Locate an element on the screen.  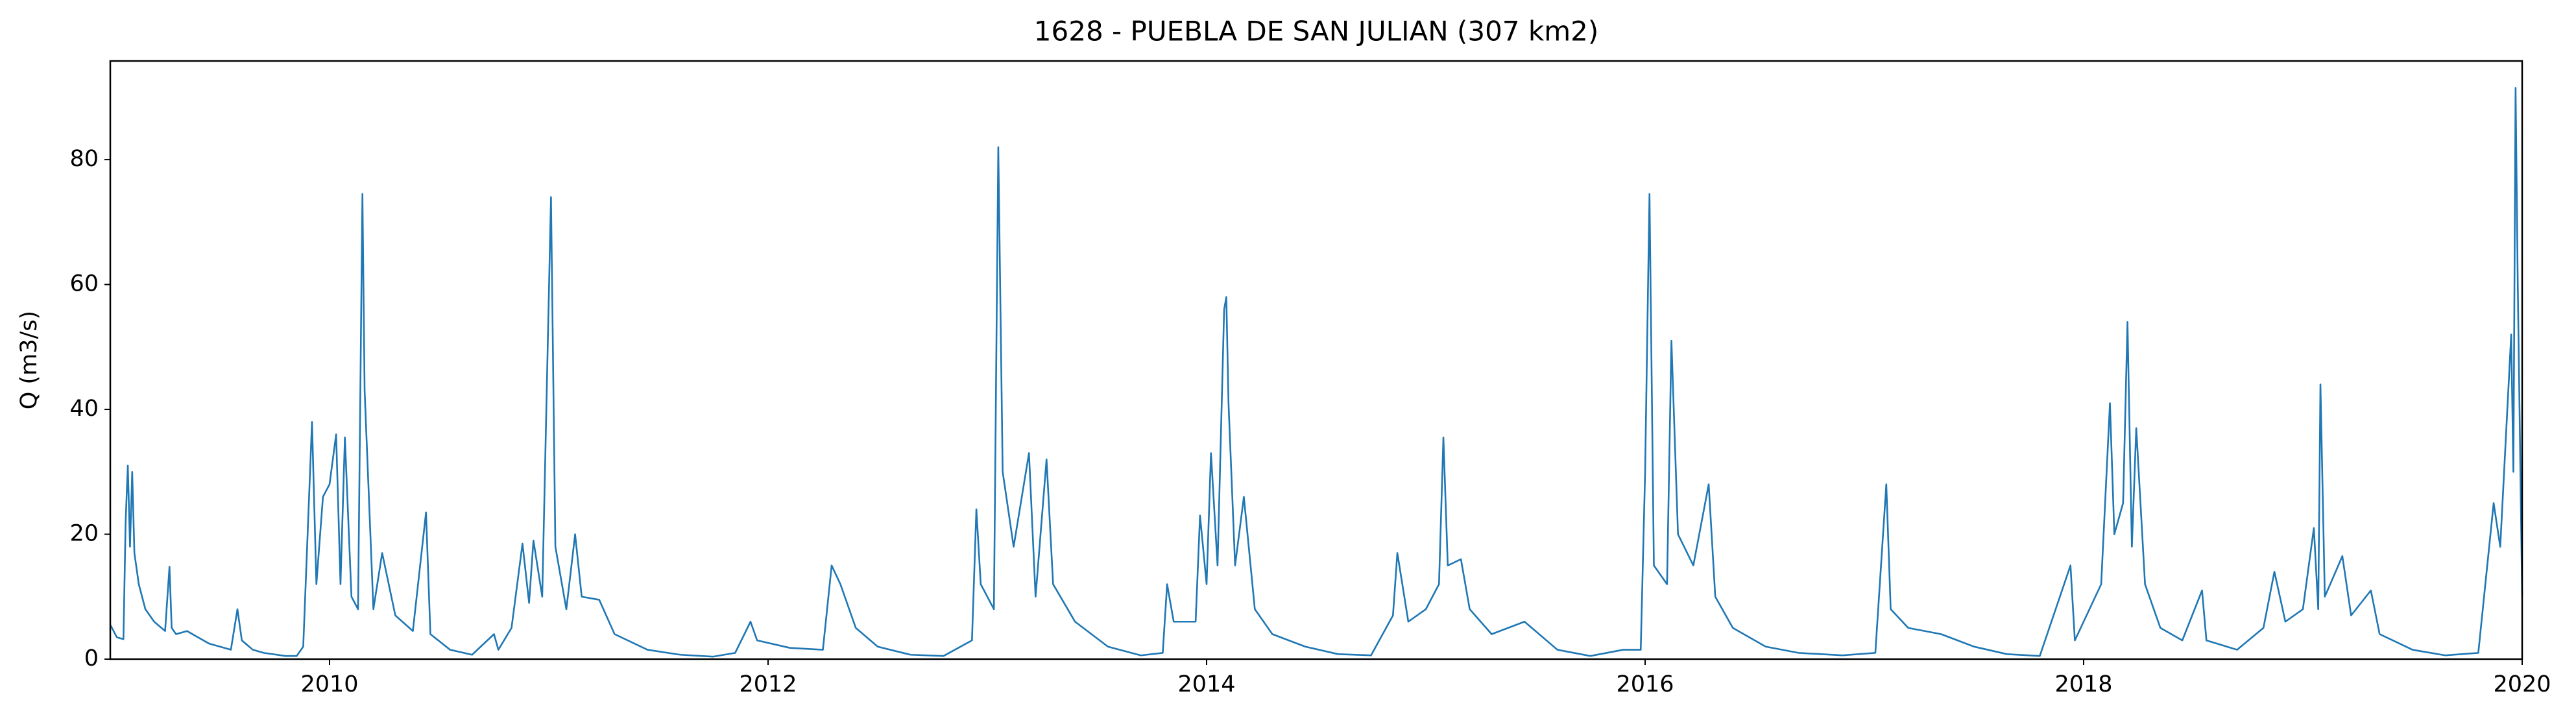
y-tick-label: 60 is located at coordinates (84, 284).